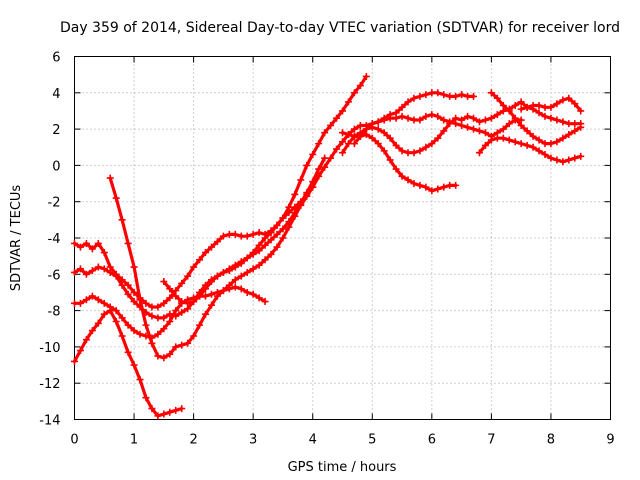 The image size is (640, 480). What do you see at coordinates (193, 440) in the screenshot?
I see `x-tick-label: 2` at bounding box center [193, 440].